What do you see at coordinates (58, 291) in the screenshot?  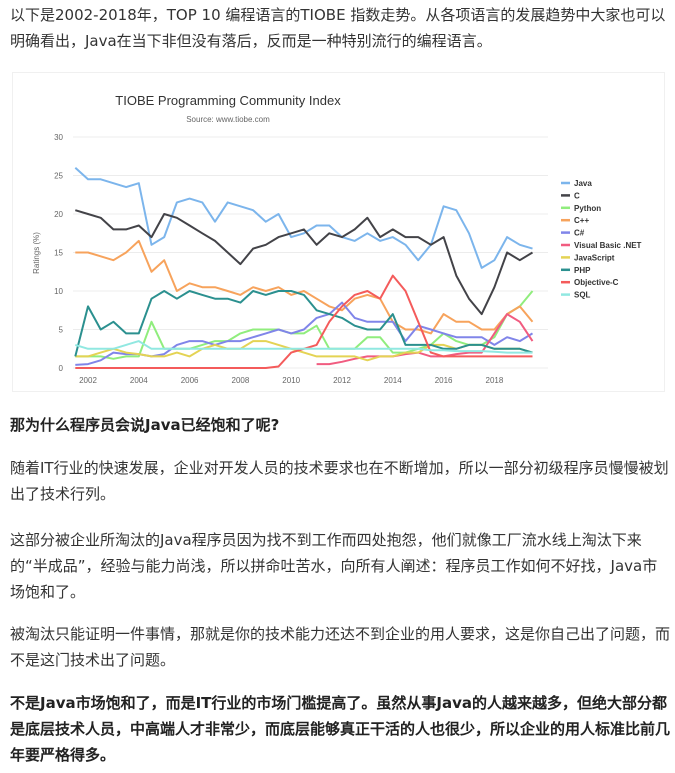 I see `y-tick-label: 10` at bounding box center [58, 291].